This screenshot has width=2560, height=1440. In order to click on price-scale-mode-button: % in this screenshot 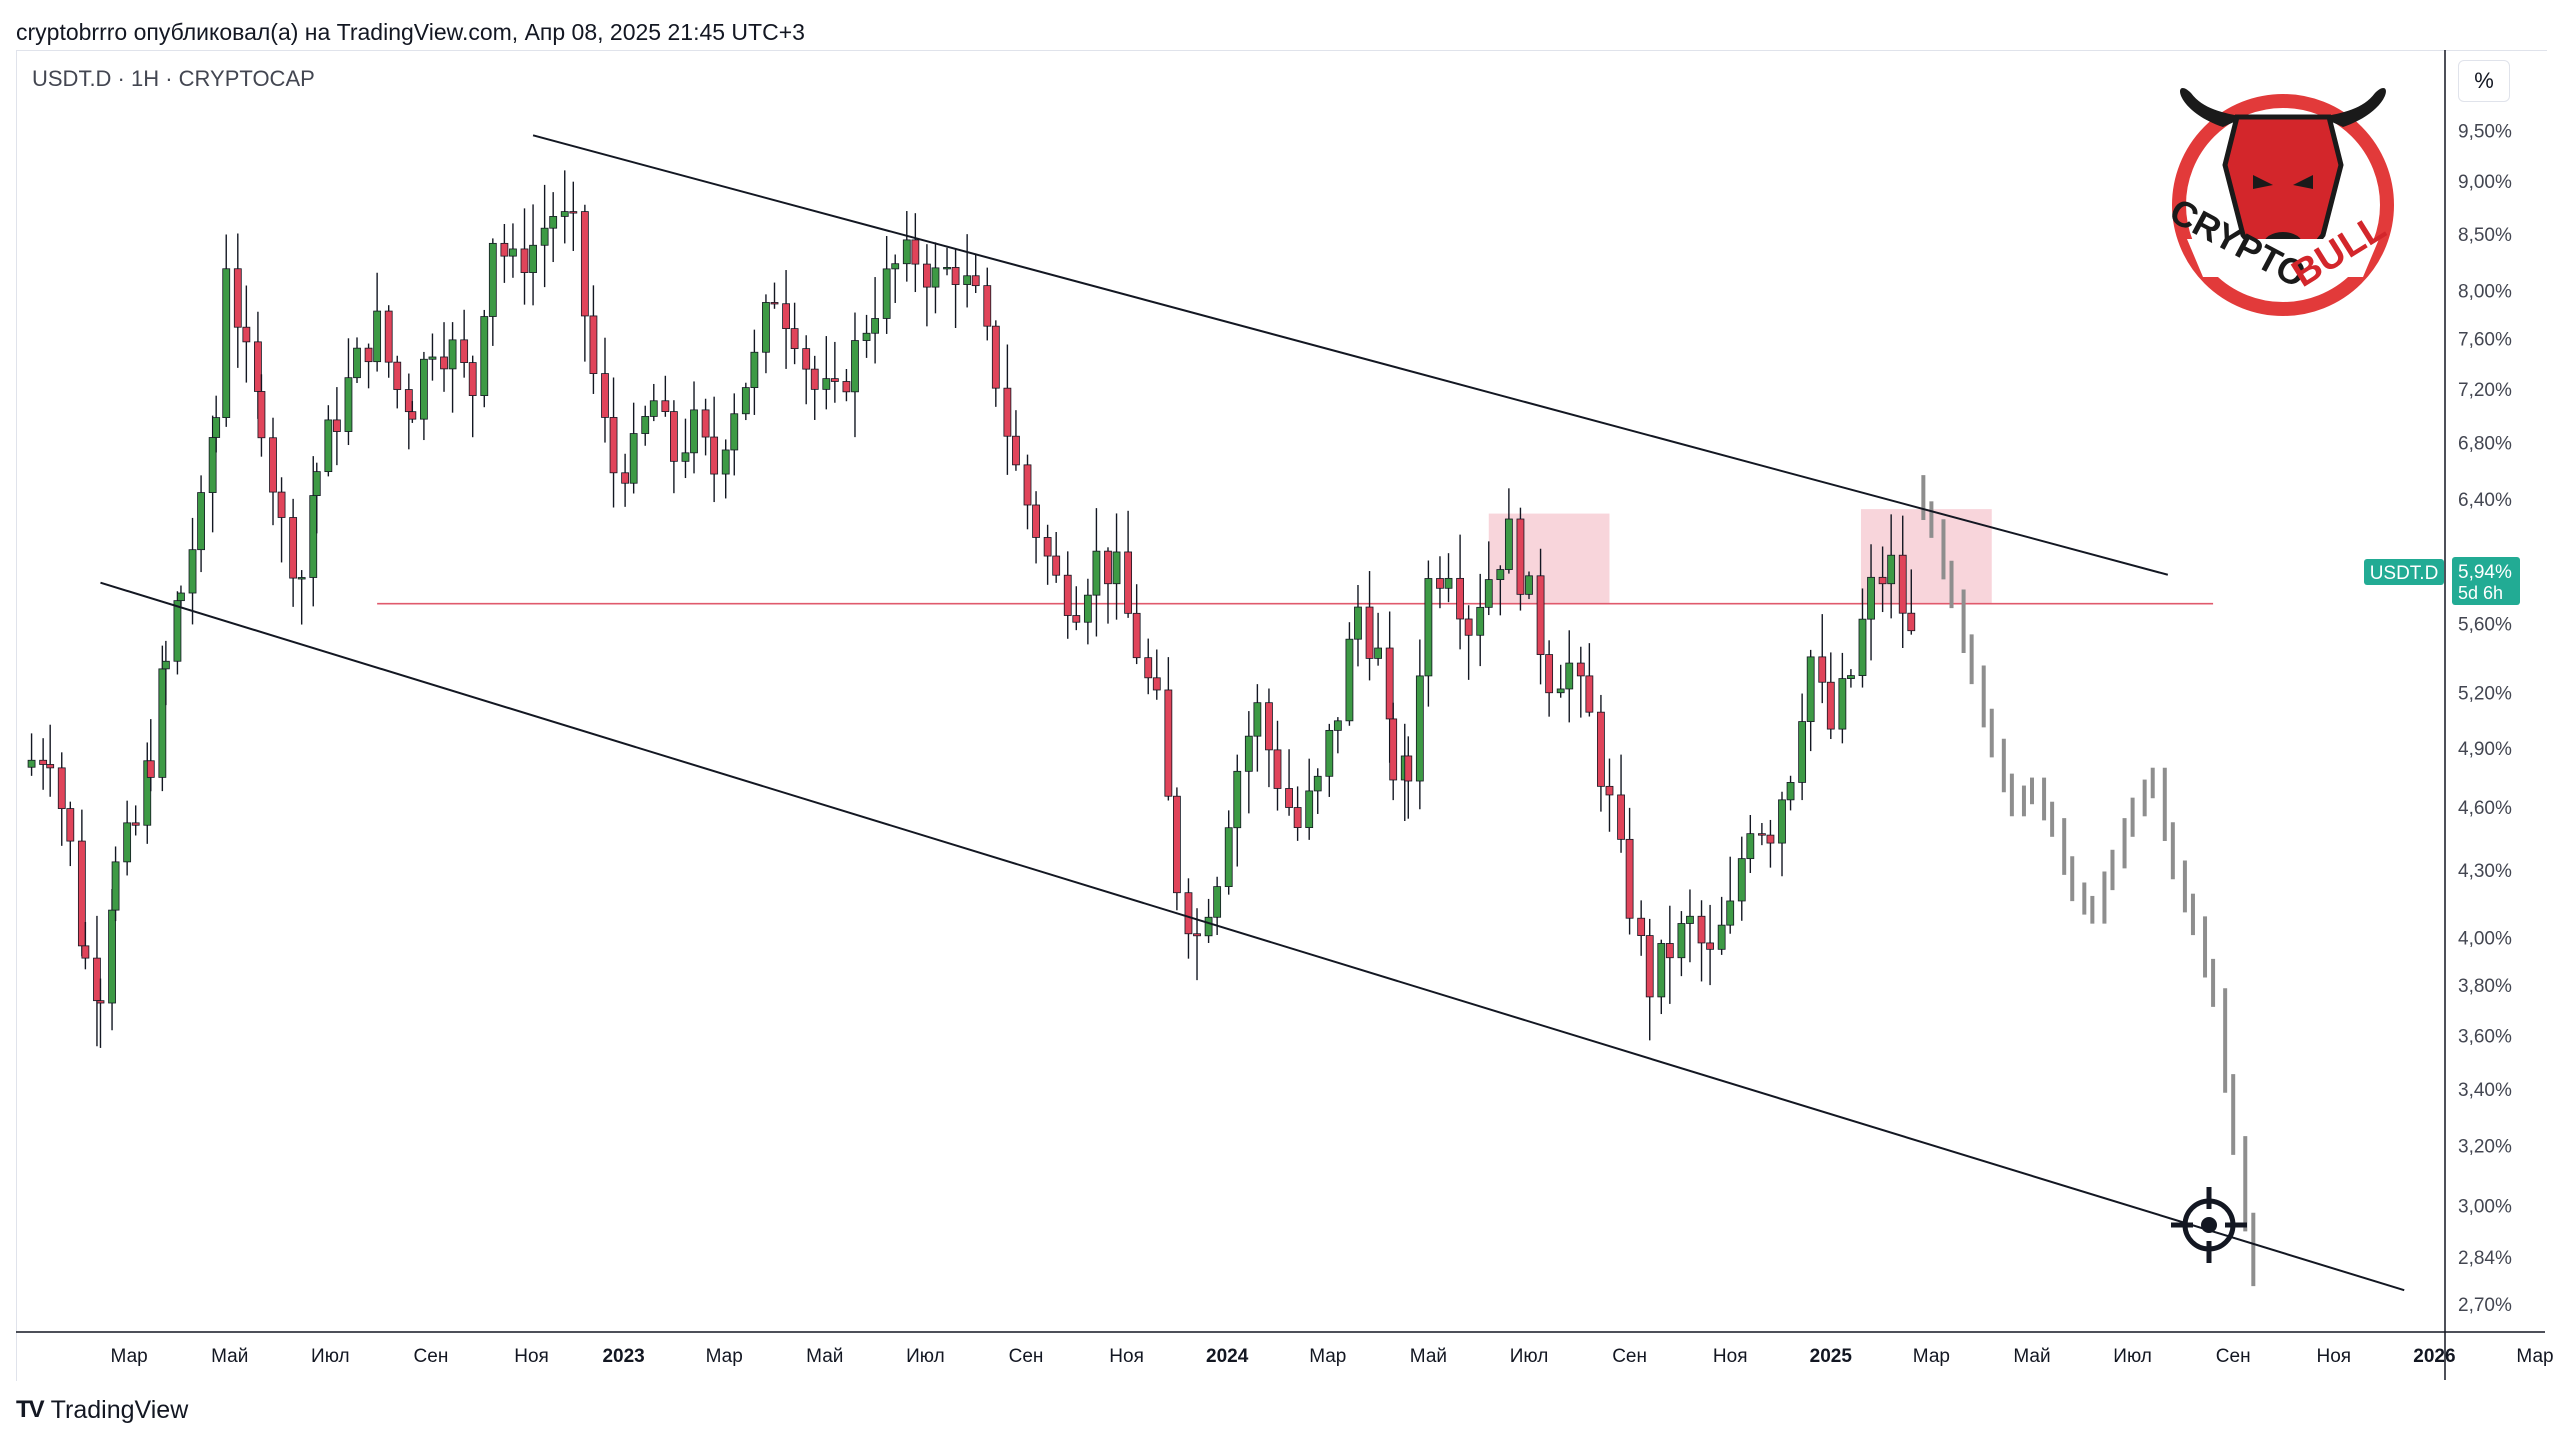, I will do `click(2484, 81)`.